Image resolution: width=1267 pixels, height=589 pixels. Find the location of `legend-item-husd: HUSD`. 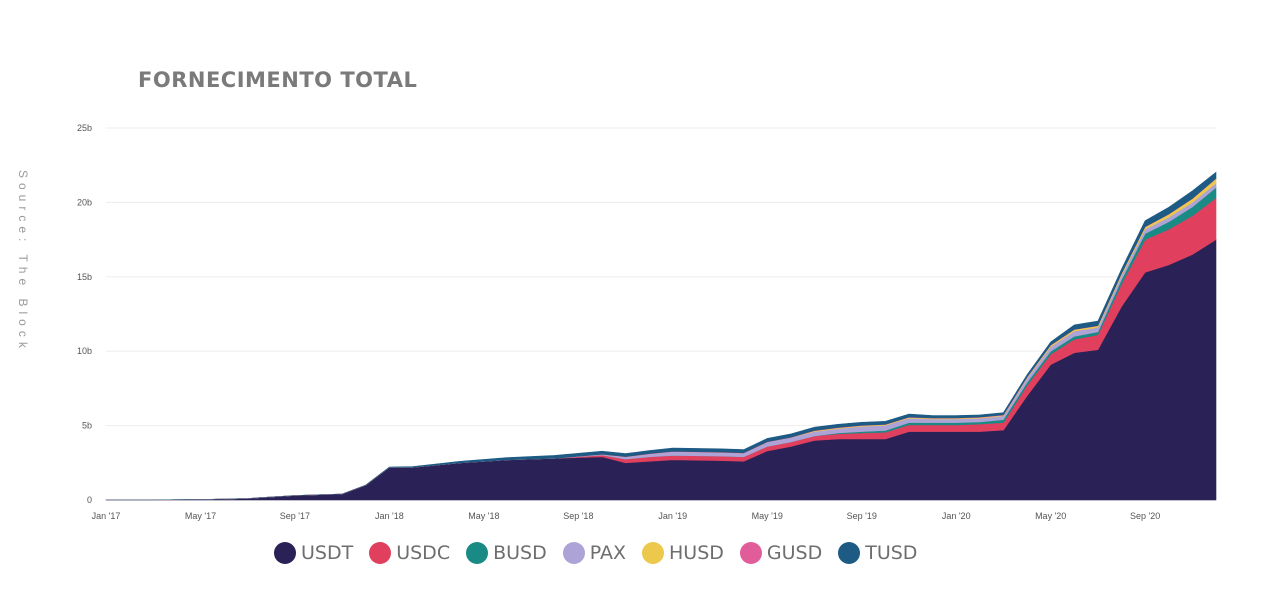

legend-item-husd: HUSD is located at coordinates (683, 553).